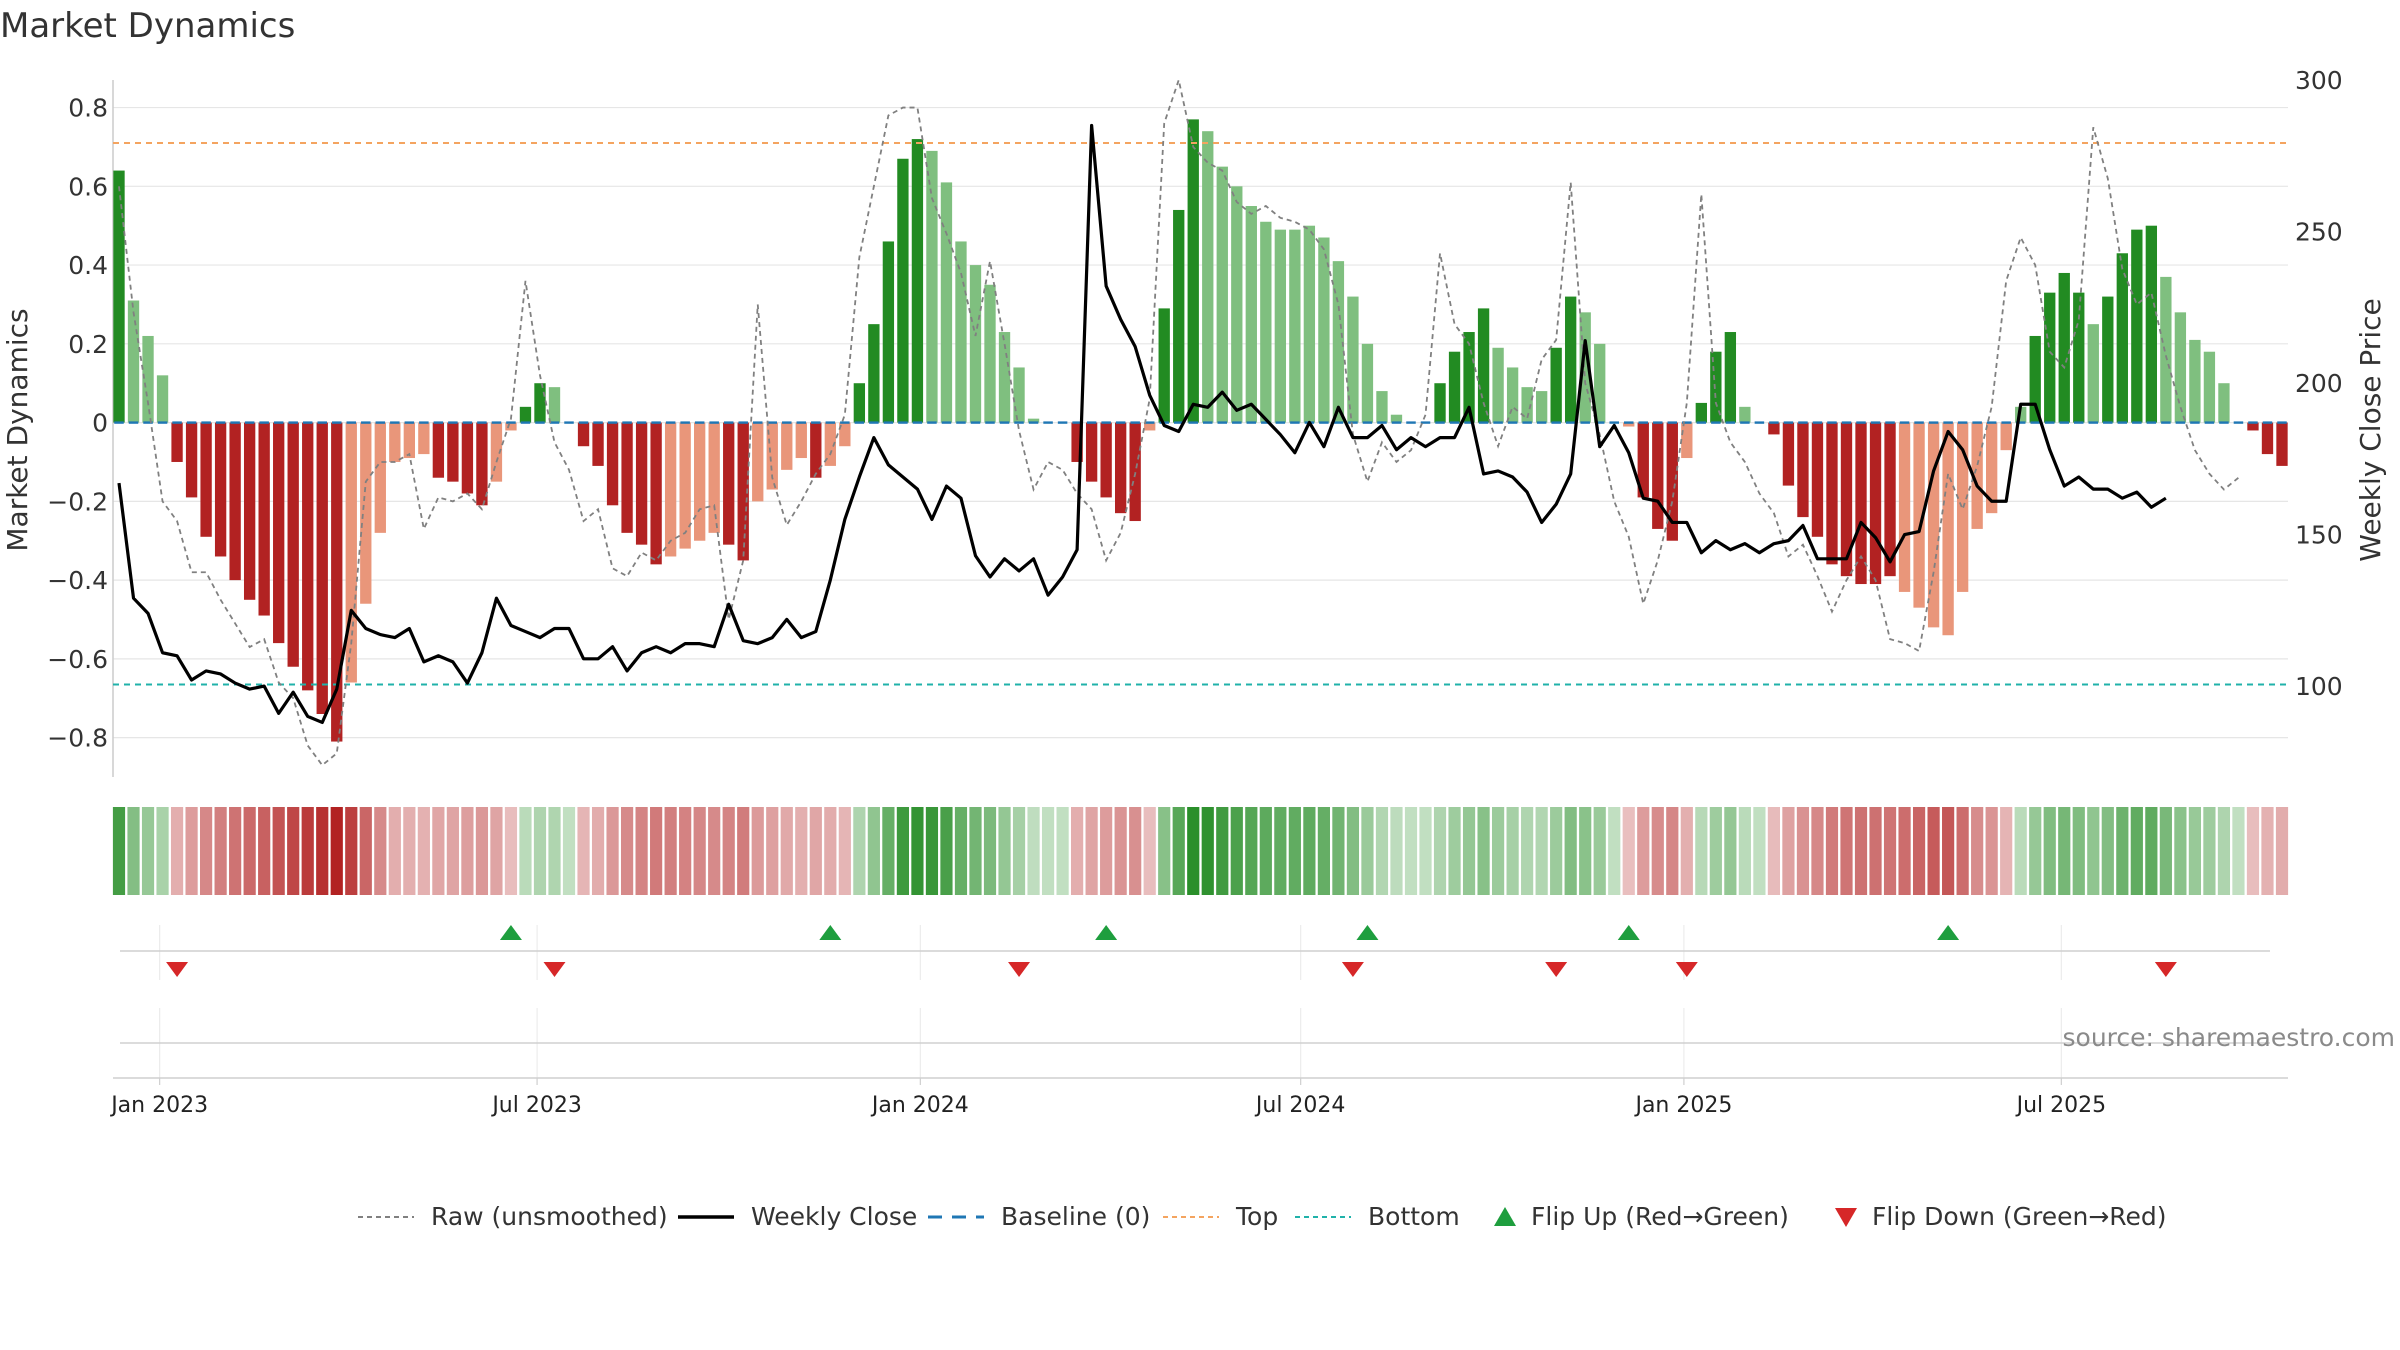 The width and height of the screenshot is (2400, 1350). What do you see at coordinates (1682, 1105) in the screenshot?
I see `x-tick-label: Jan 2025` at bounding box center [1682, 1105].